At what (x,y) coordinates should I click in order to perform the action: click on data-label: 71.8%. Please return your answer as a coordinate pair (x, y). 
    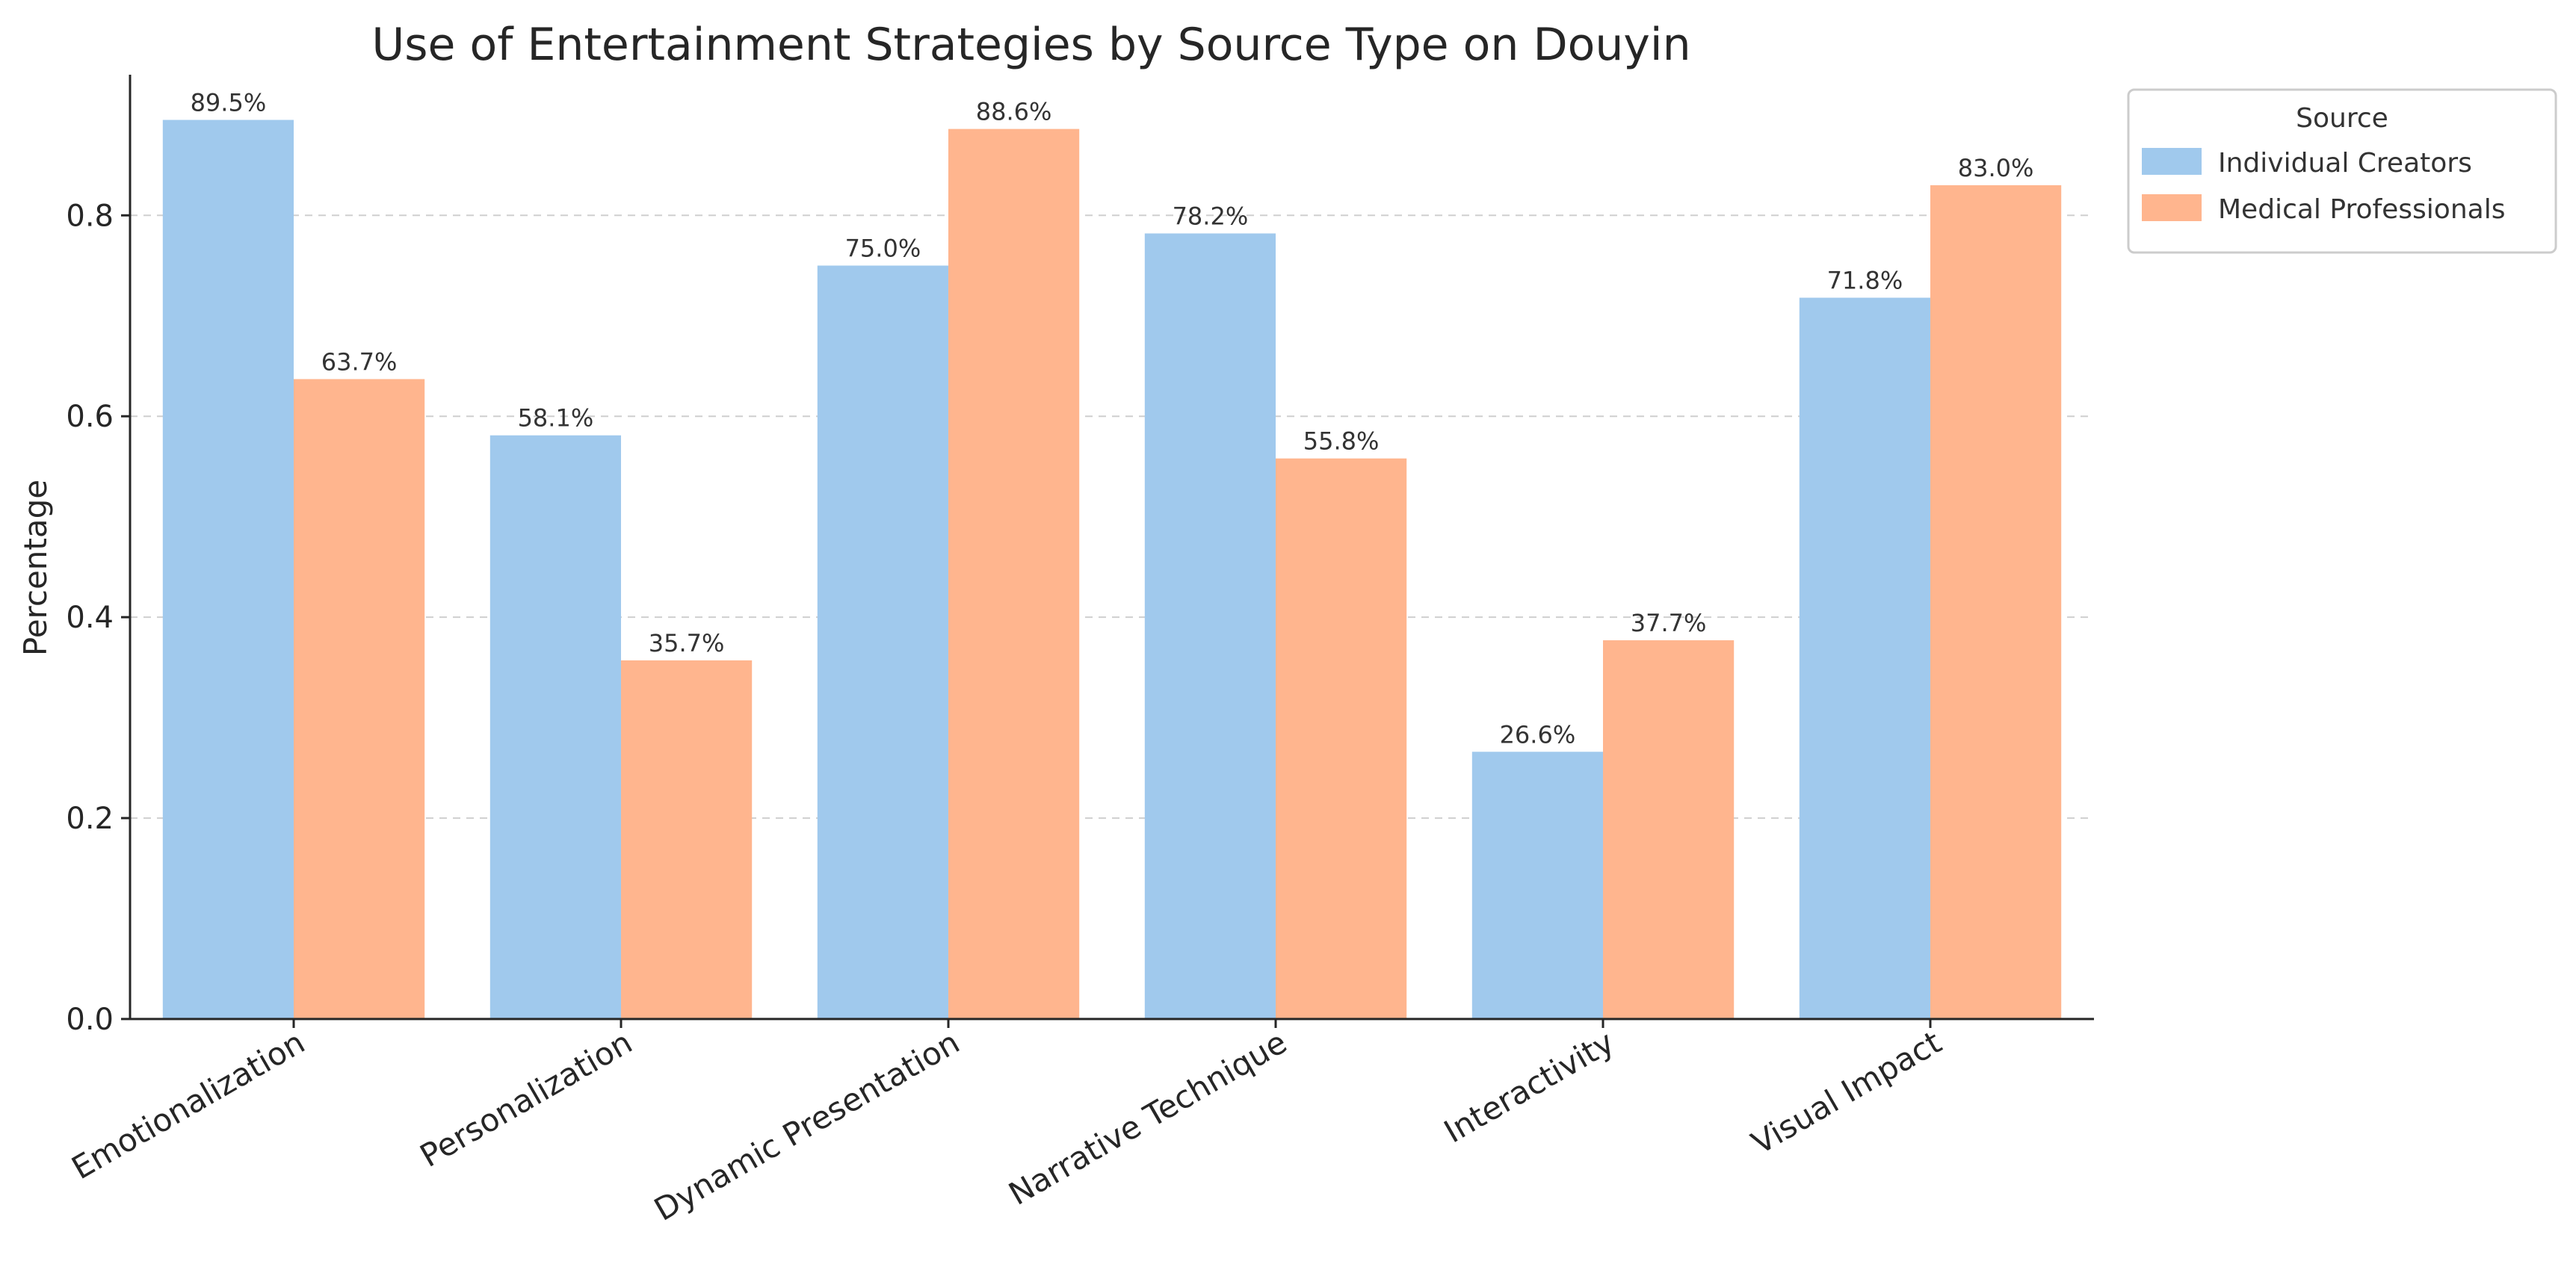
    Looking at the image, I should click on (1865, 281).